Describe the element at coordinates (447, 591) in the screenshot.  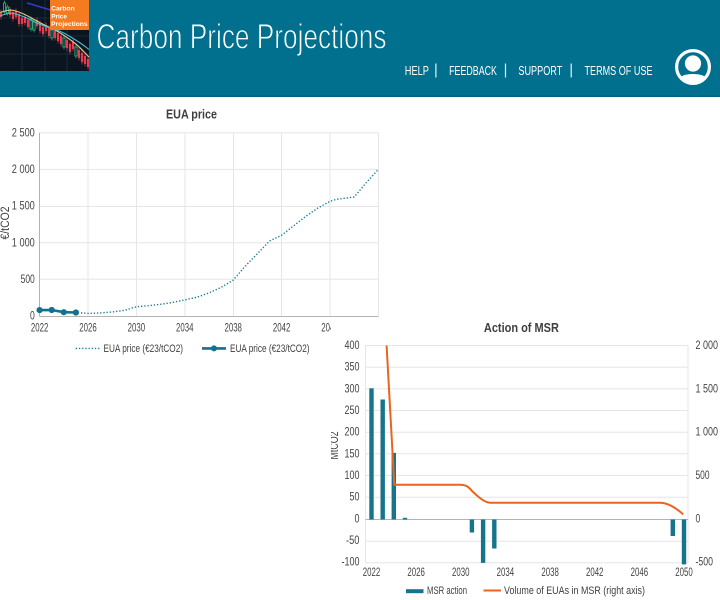
I see `svg-text: MSR action` at that location.